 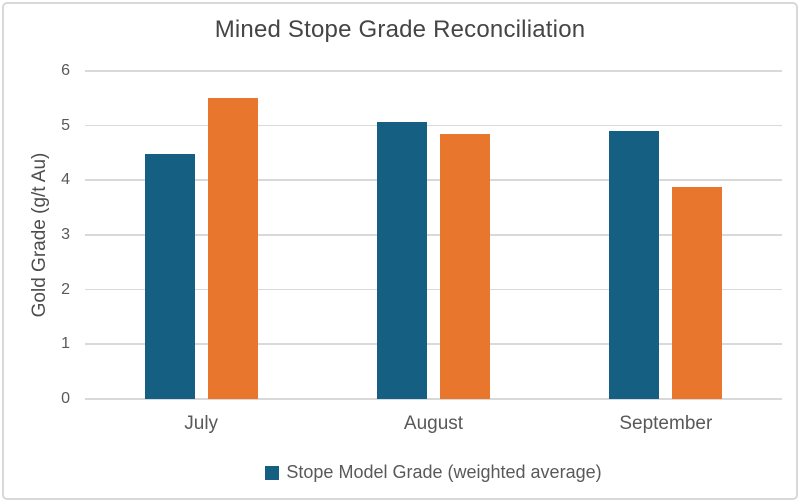 I want to click on x-category-label: August, so click(x=433, y=423).